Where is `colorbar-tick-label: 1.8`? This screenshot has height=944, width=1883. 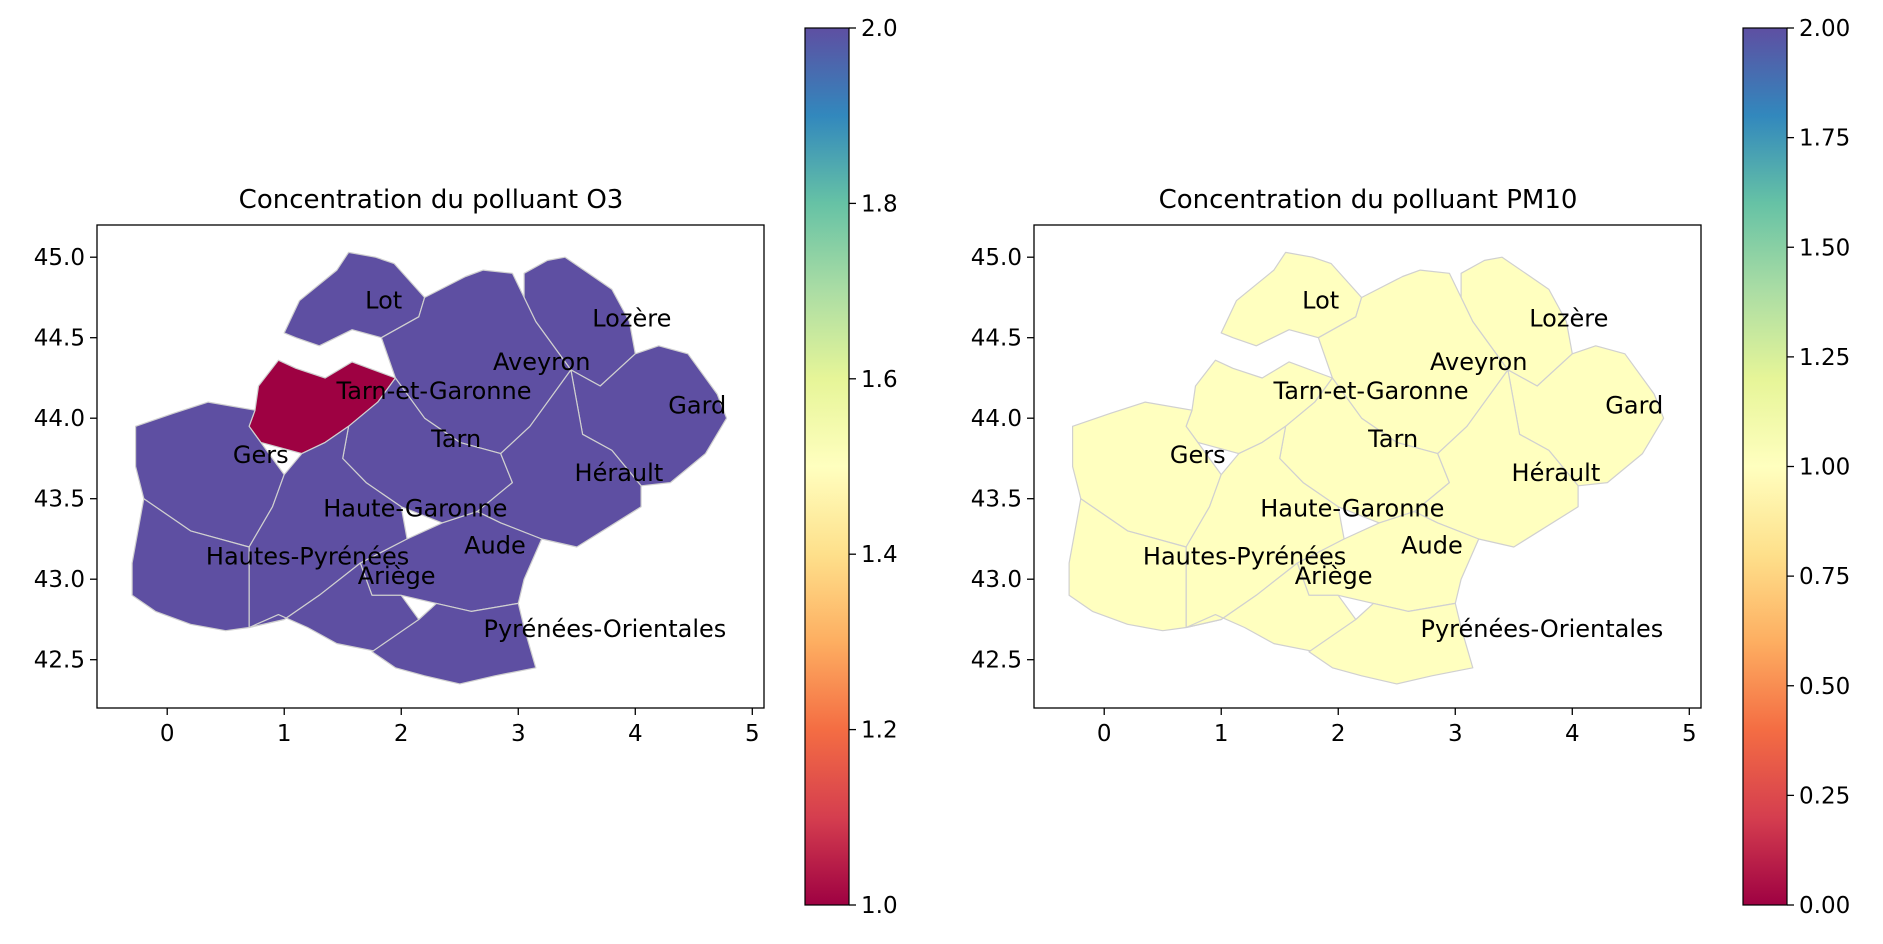 colorbar-tick-label: 1.8 is located at coordinates (879, 204).